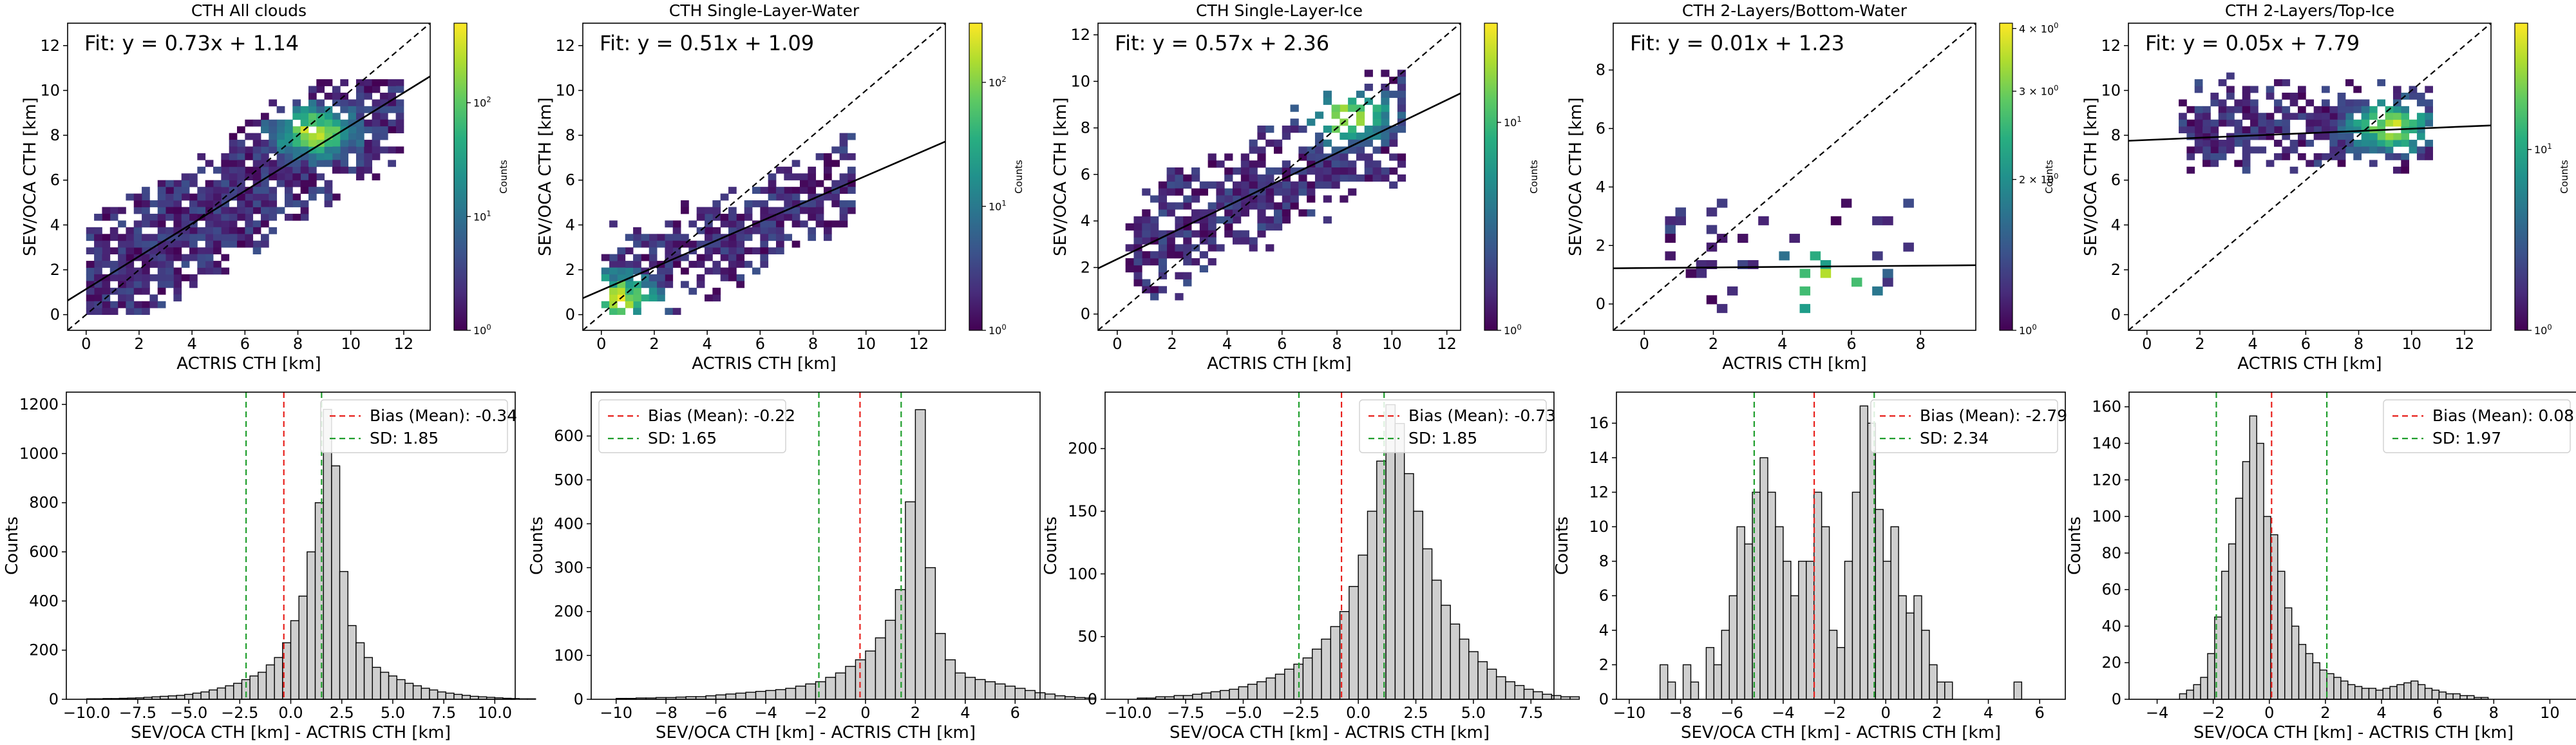 The width and height of the screenshot is (2576, 745). What do you see at coordinates (1562, 546) in the screenshot?
I see `y-axis-label: Counts` at bounding box center [1562, 546].